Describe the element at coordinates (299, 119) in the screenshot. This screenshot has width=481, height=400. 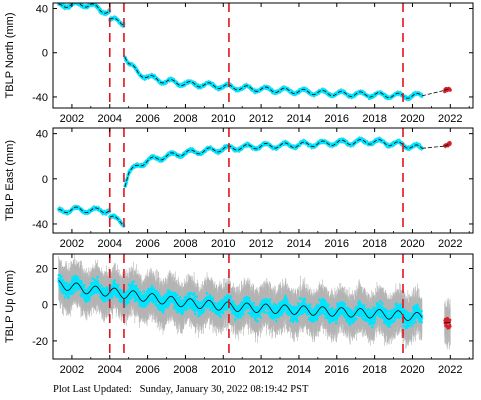
I see `x-tick-label: 2014` at that location.